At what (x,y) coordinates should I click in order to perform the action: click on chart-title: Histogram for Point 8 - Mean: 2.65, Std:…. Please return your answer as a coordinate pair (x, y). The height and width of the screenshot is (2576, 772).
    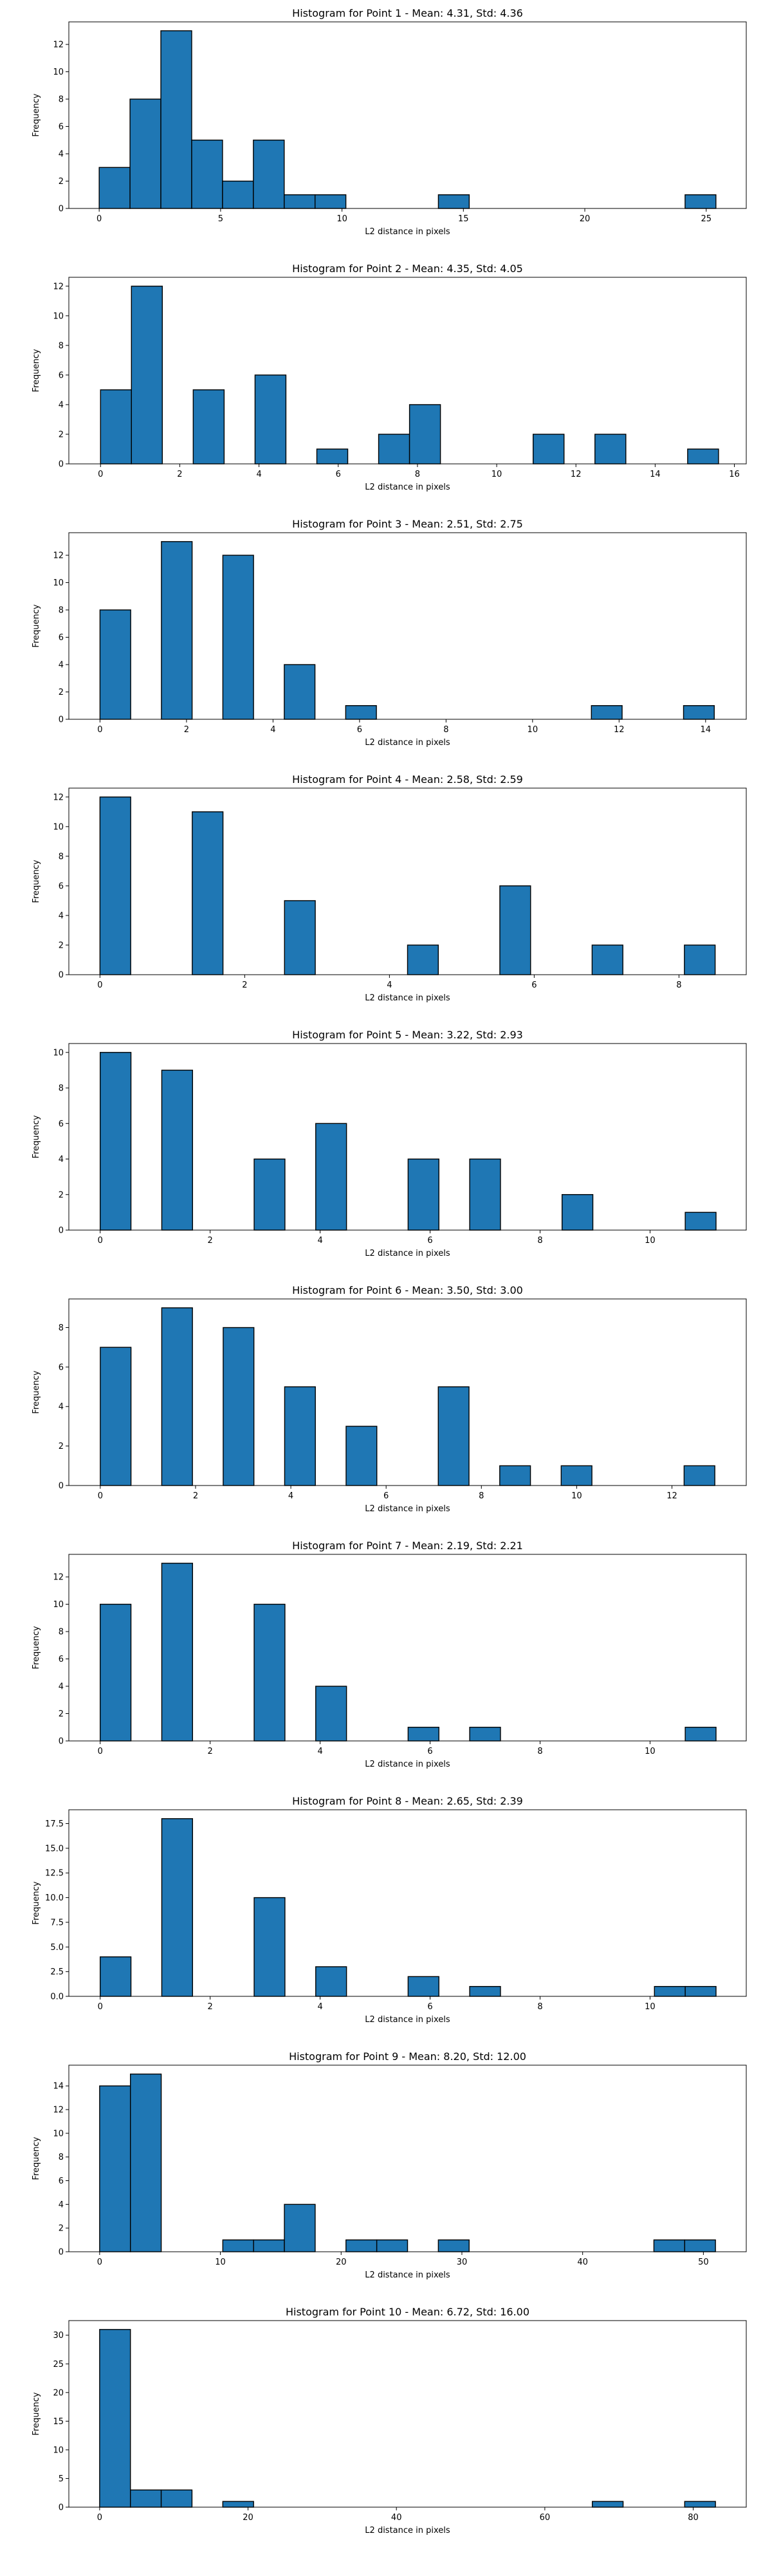
    Looking at the image, I should click on (407, 1801).